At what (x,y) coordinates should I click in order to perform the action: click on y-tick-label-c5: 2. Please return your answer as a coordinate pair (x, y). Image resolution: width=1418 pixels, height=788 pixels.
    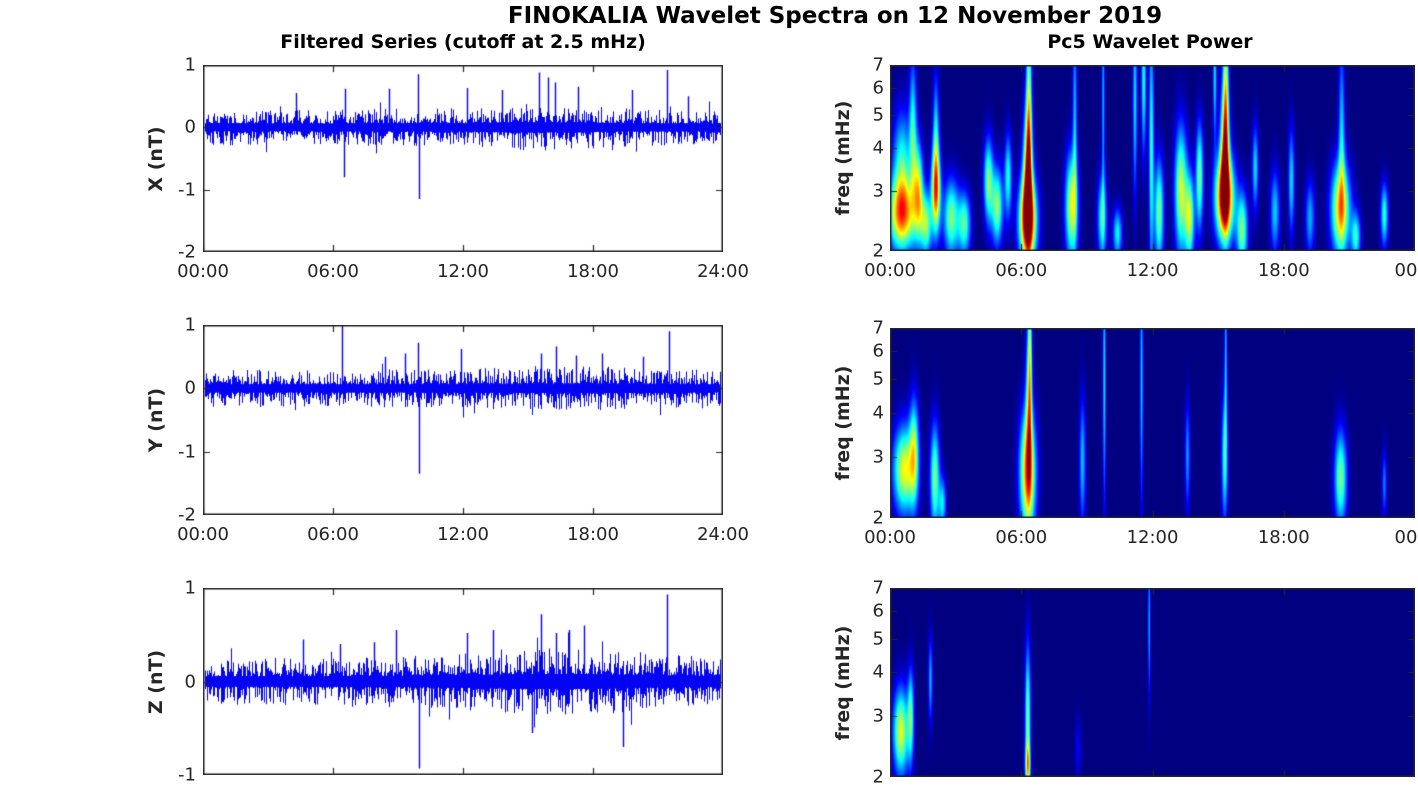
    Looking at the image, I should click on (878, 777).